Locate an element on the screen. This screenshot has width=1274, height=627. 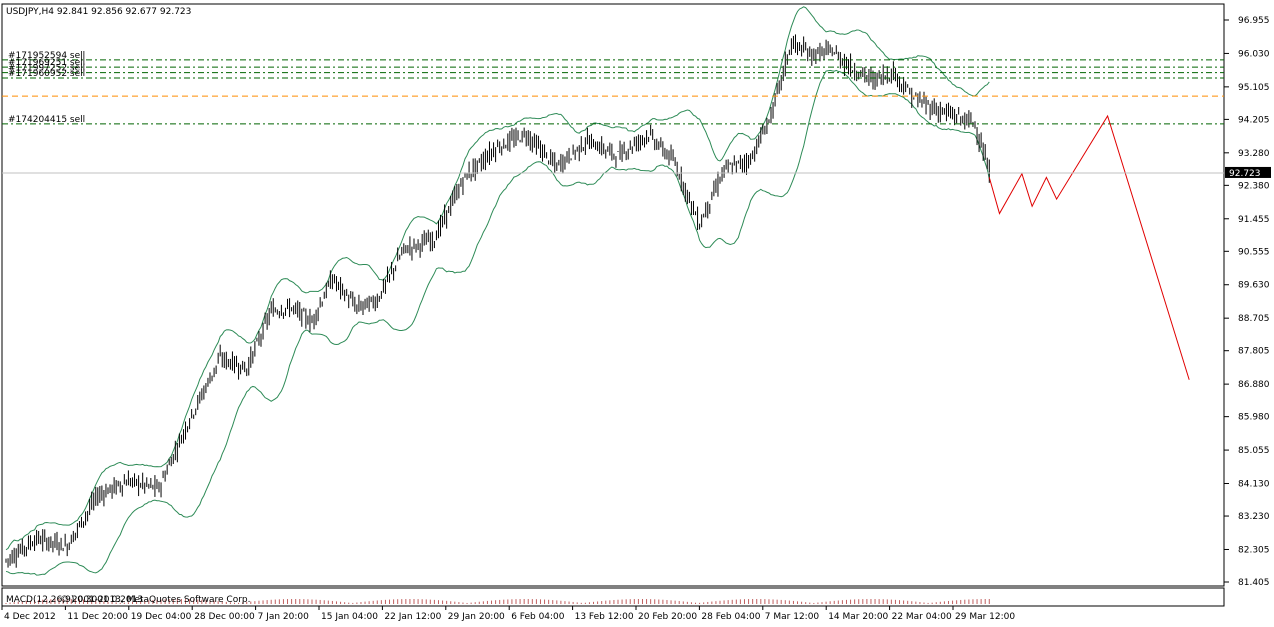
current-price-box is located at coordinates (1248, 172).